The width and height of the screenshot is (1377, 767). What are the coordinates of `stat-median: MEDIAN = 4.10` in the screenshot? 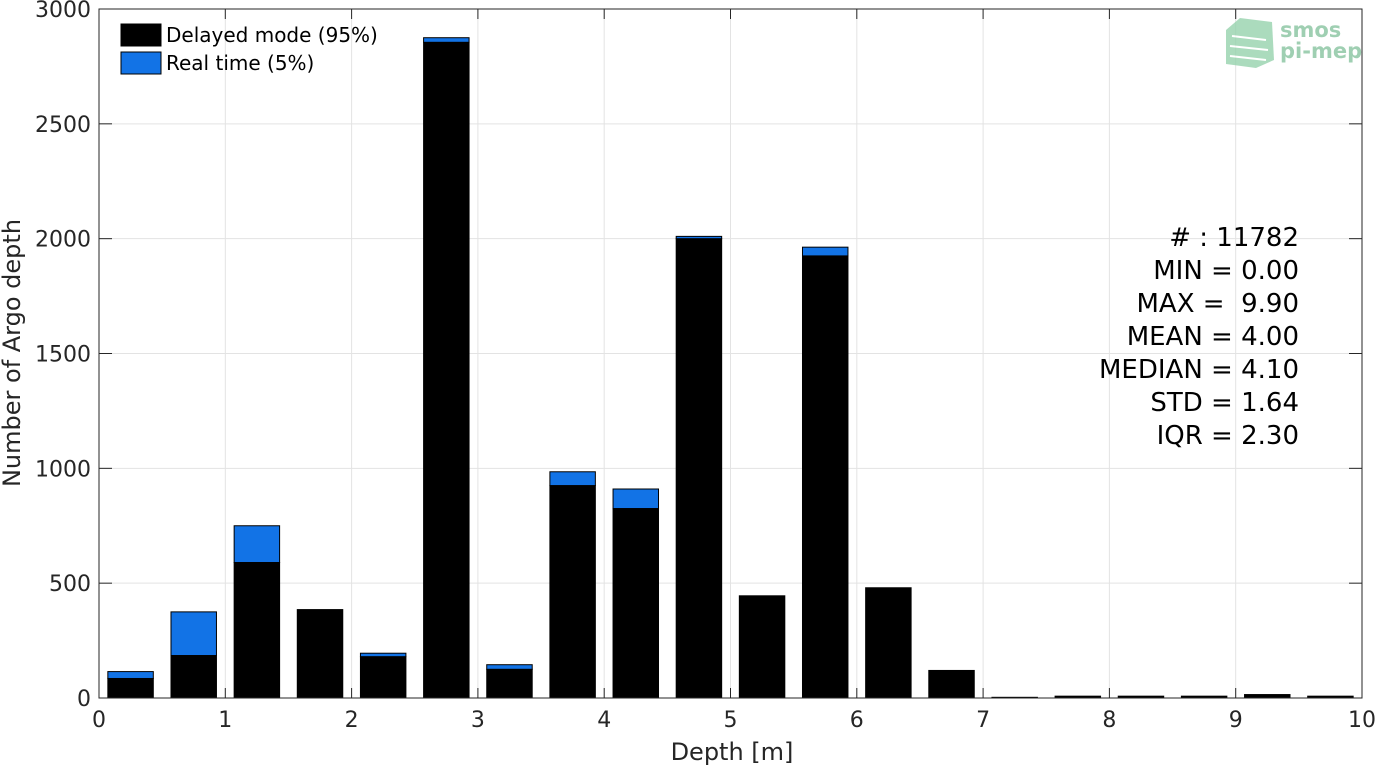 It's located at (1199, 370).